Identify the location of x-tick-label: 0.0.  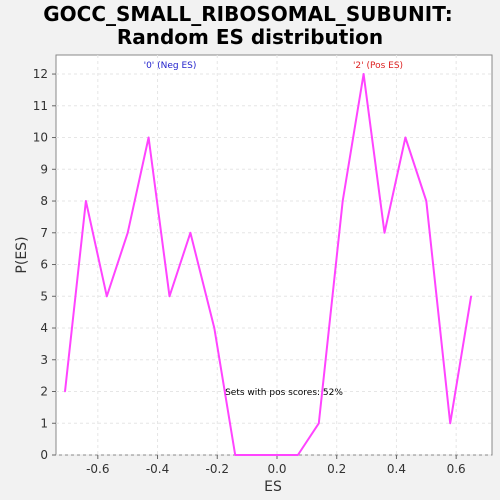
(276, 469).